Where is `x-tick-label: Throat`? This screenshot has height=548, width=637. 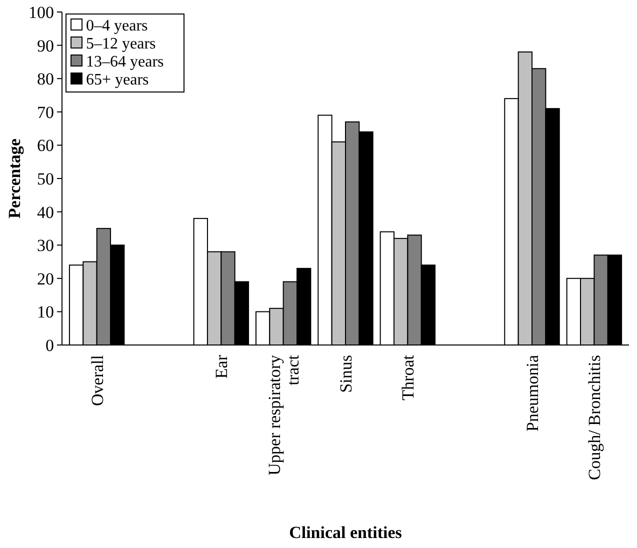 x-tick-label: Throat is located at coordinates (408, 377).